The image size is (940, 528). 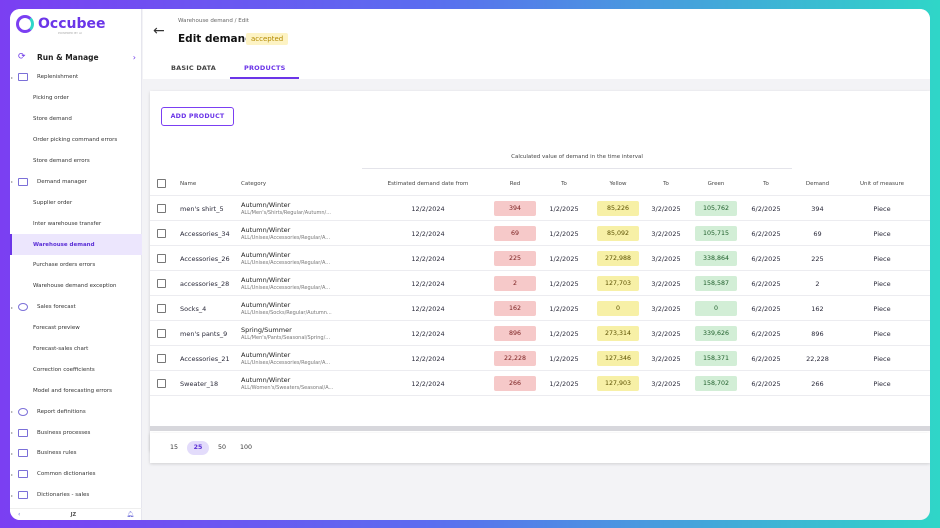 I want to click on add-product-button: ADD PRODUCT, so click(x=197, y=116).